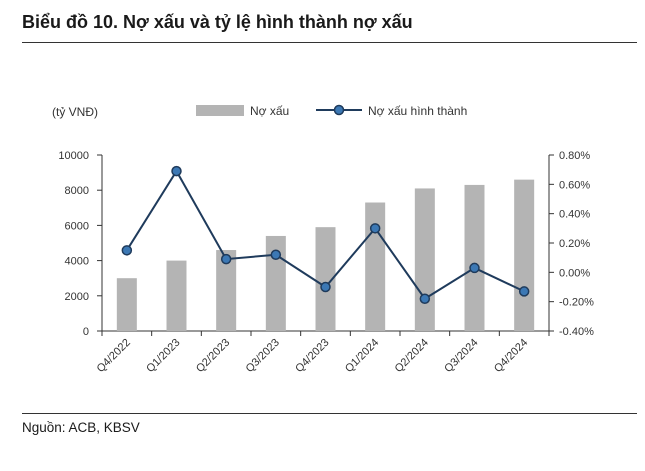 The image size is (645, 471). Describe the element at coordinates (77, 297) in the screenshot. I see `left-tick-label: 2000` at that location.